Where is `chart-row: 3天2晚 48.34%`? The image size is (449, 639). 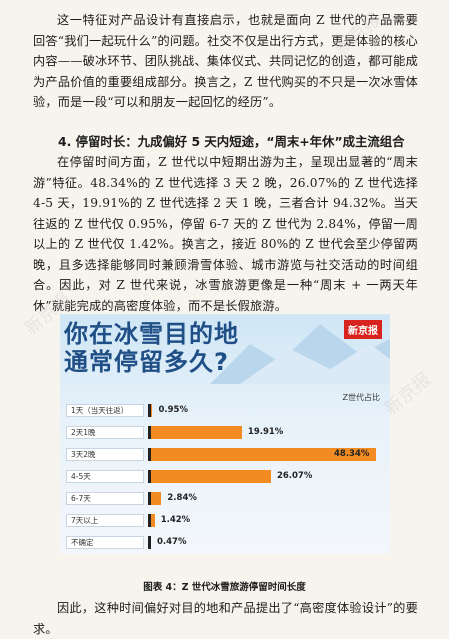 chart-row: 3天2晚 48.34% is located at coordinates (227, 454).